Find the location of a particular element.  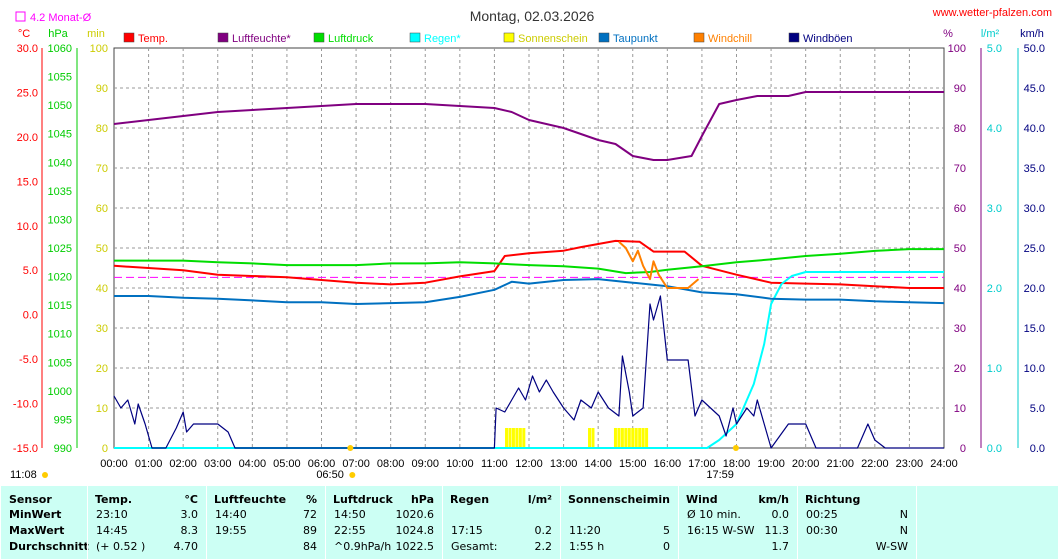

y-tick-temp: 10.0 is located at coordinates (27, 227).